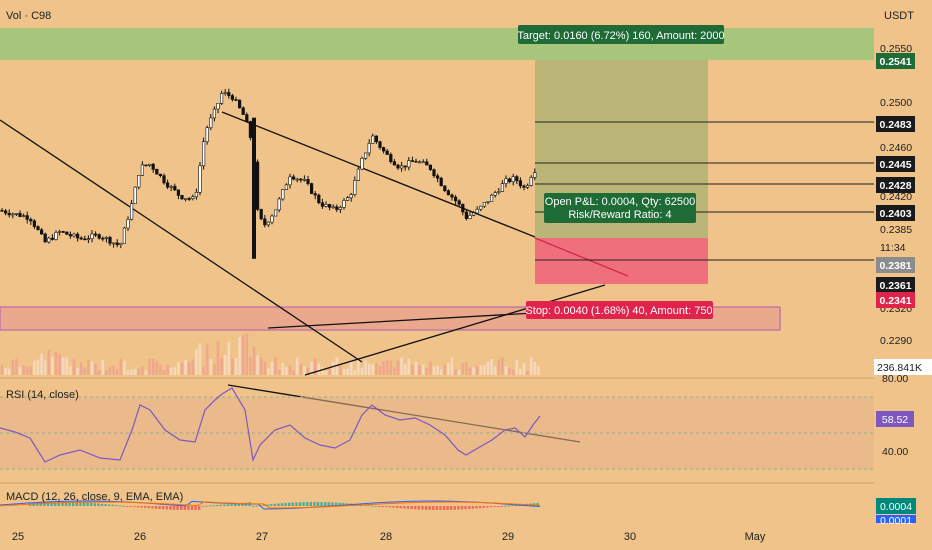 This screenshot has width=932, height=550. What do you see at coordinates (896, 197) in the screenshot?
I see `price-tick-3: 0.2420` at bounding box center [896, 197].